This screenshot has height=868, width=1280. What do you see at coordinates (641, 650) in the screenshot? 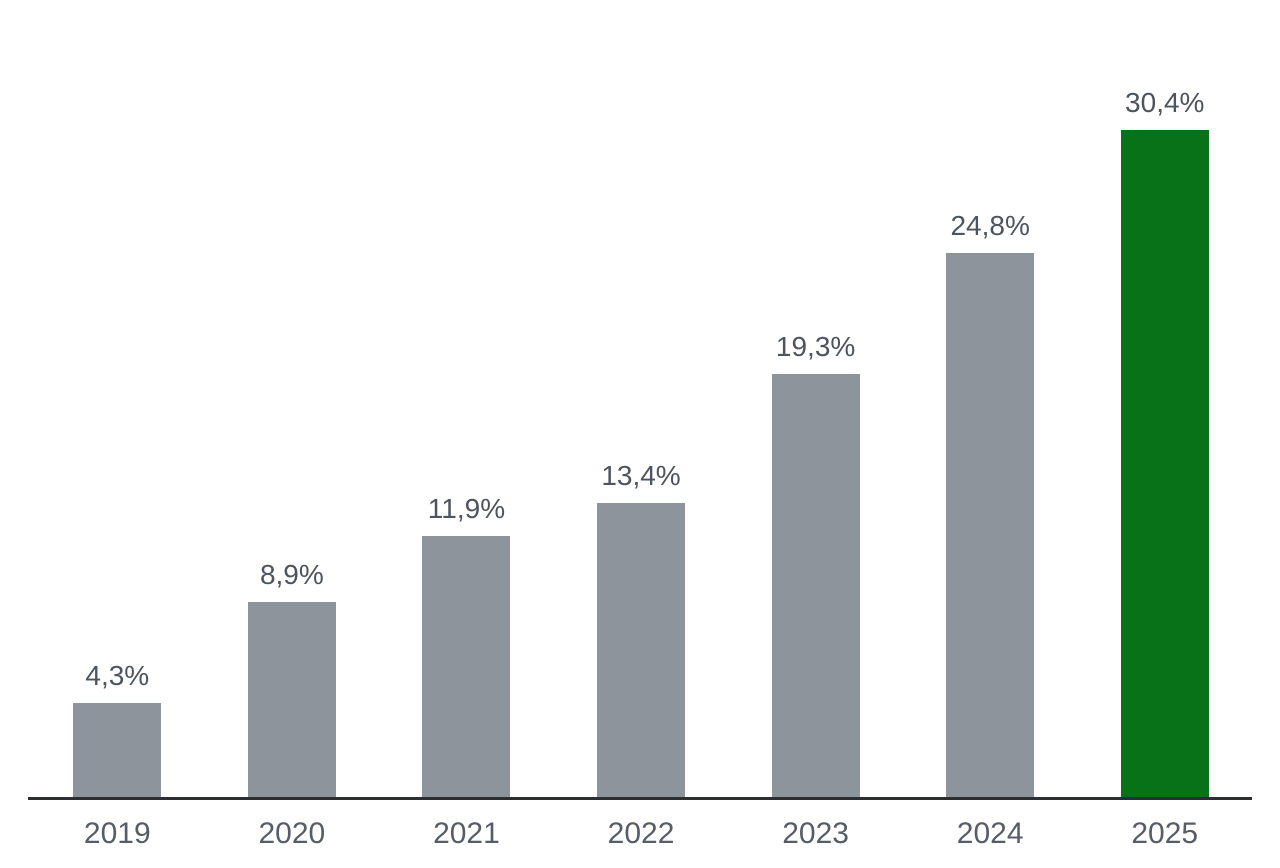
I see `bar-2022` at bounding box center [641, 650].